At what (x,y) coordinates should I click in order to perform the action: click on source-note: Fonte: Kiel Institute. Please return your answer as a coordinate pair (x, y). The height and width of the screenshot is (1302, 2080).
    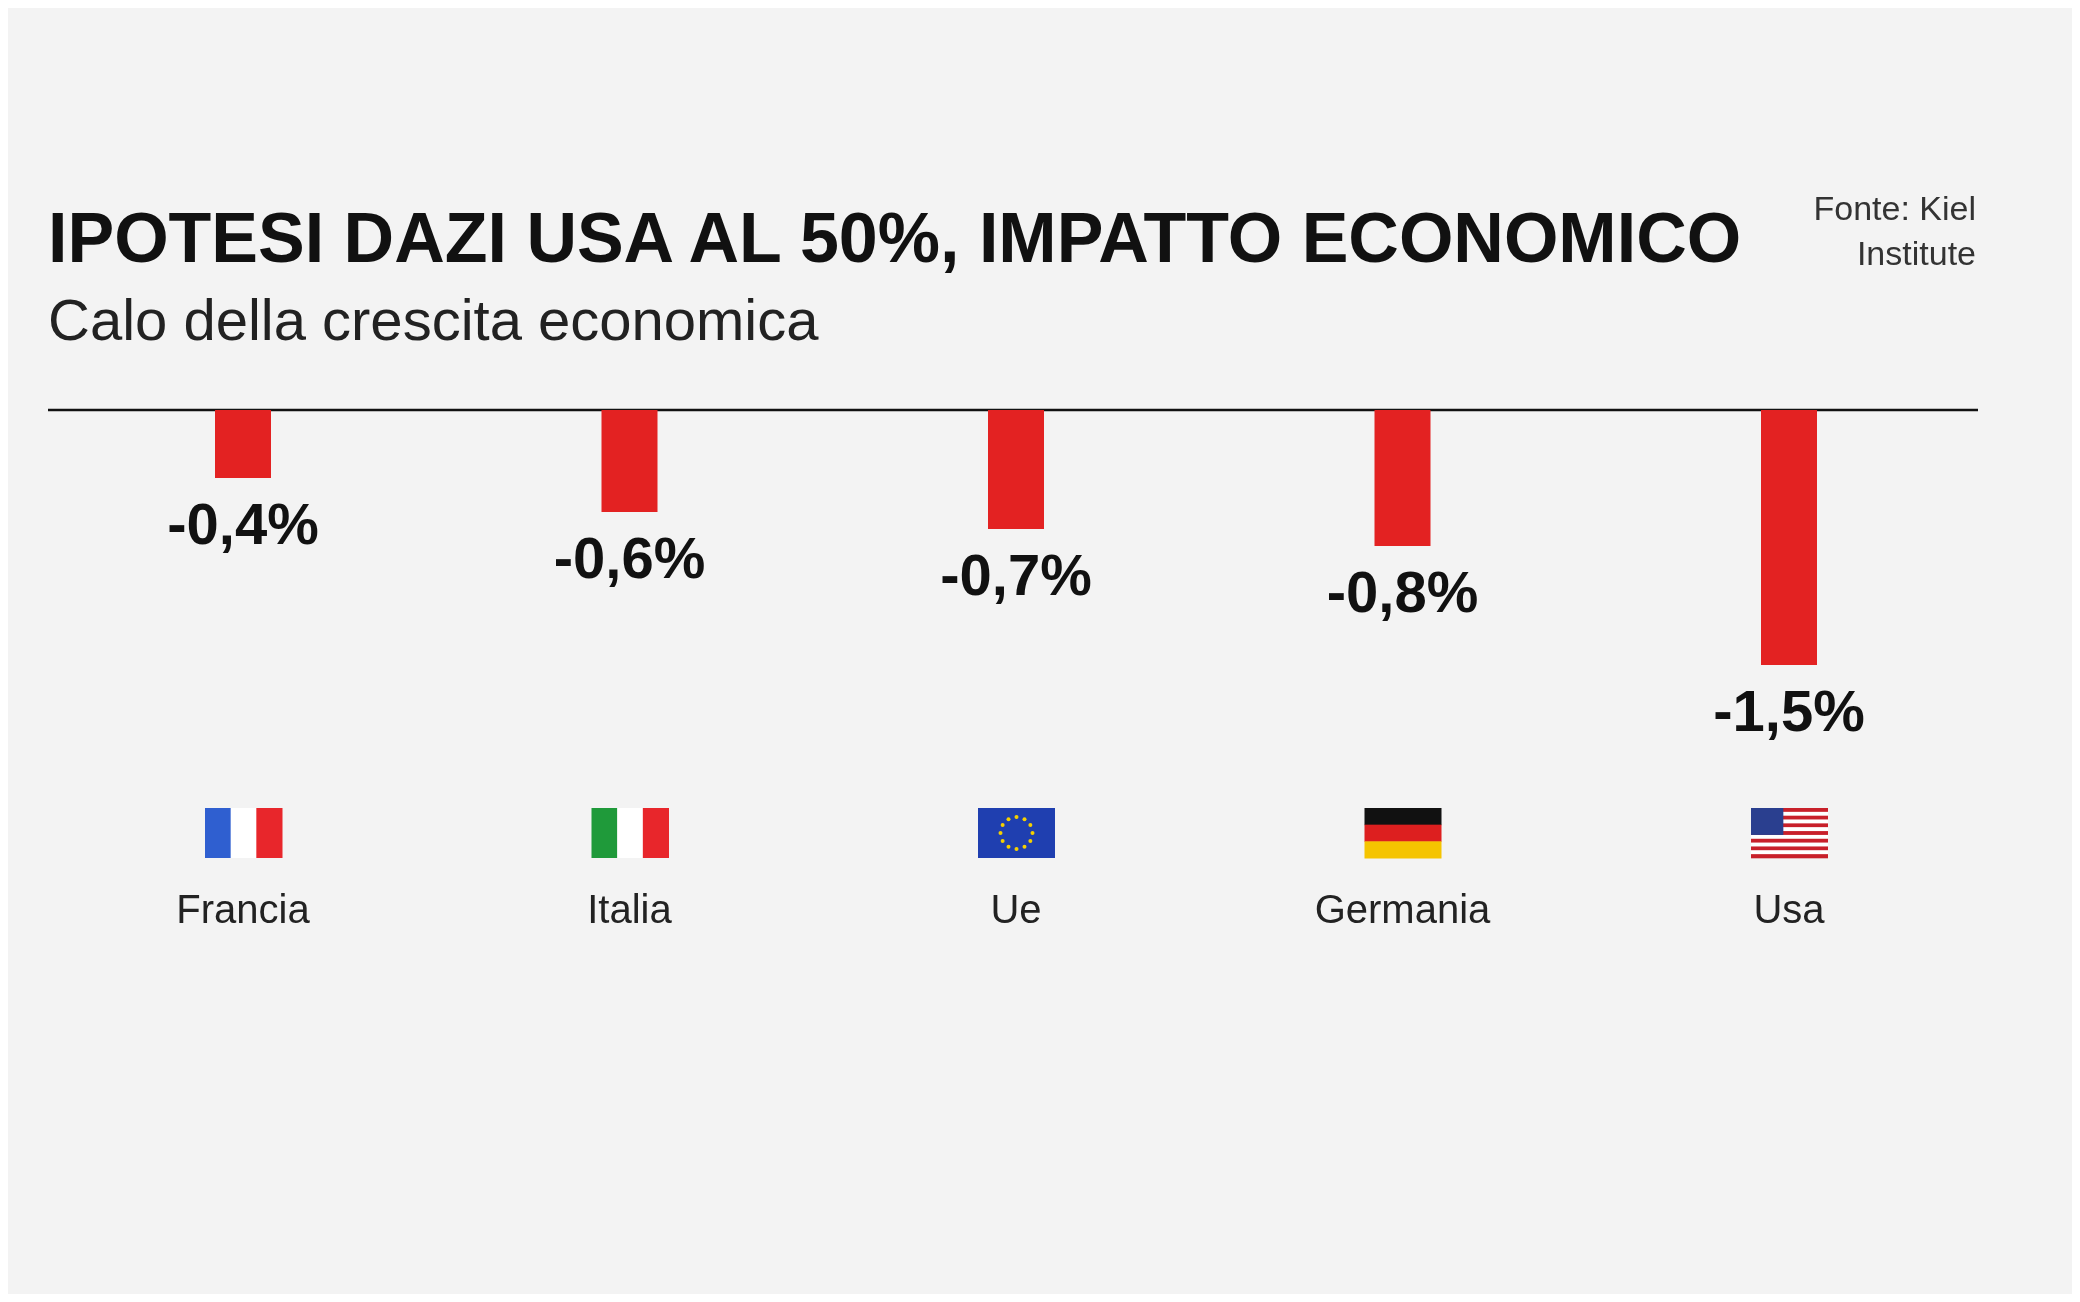
    Looking at the image, I should click on (1894, 230).